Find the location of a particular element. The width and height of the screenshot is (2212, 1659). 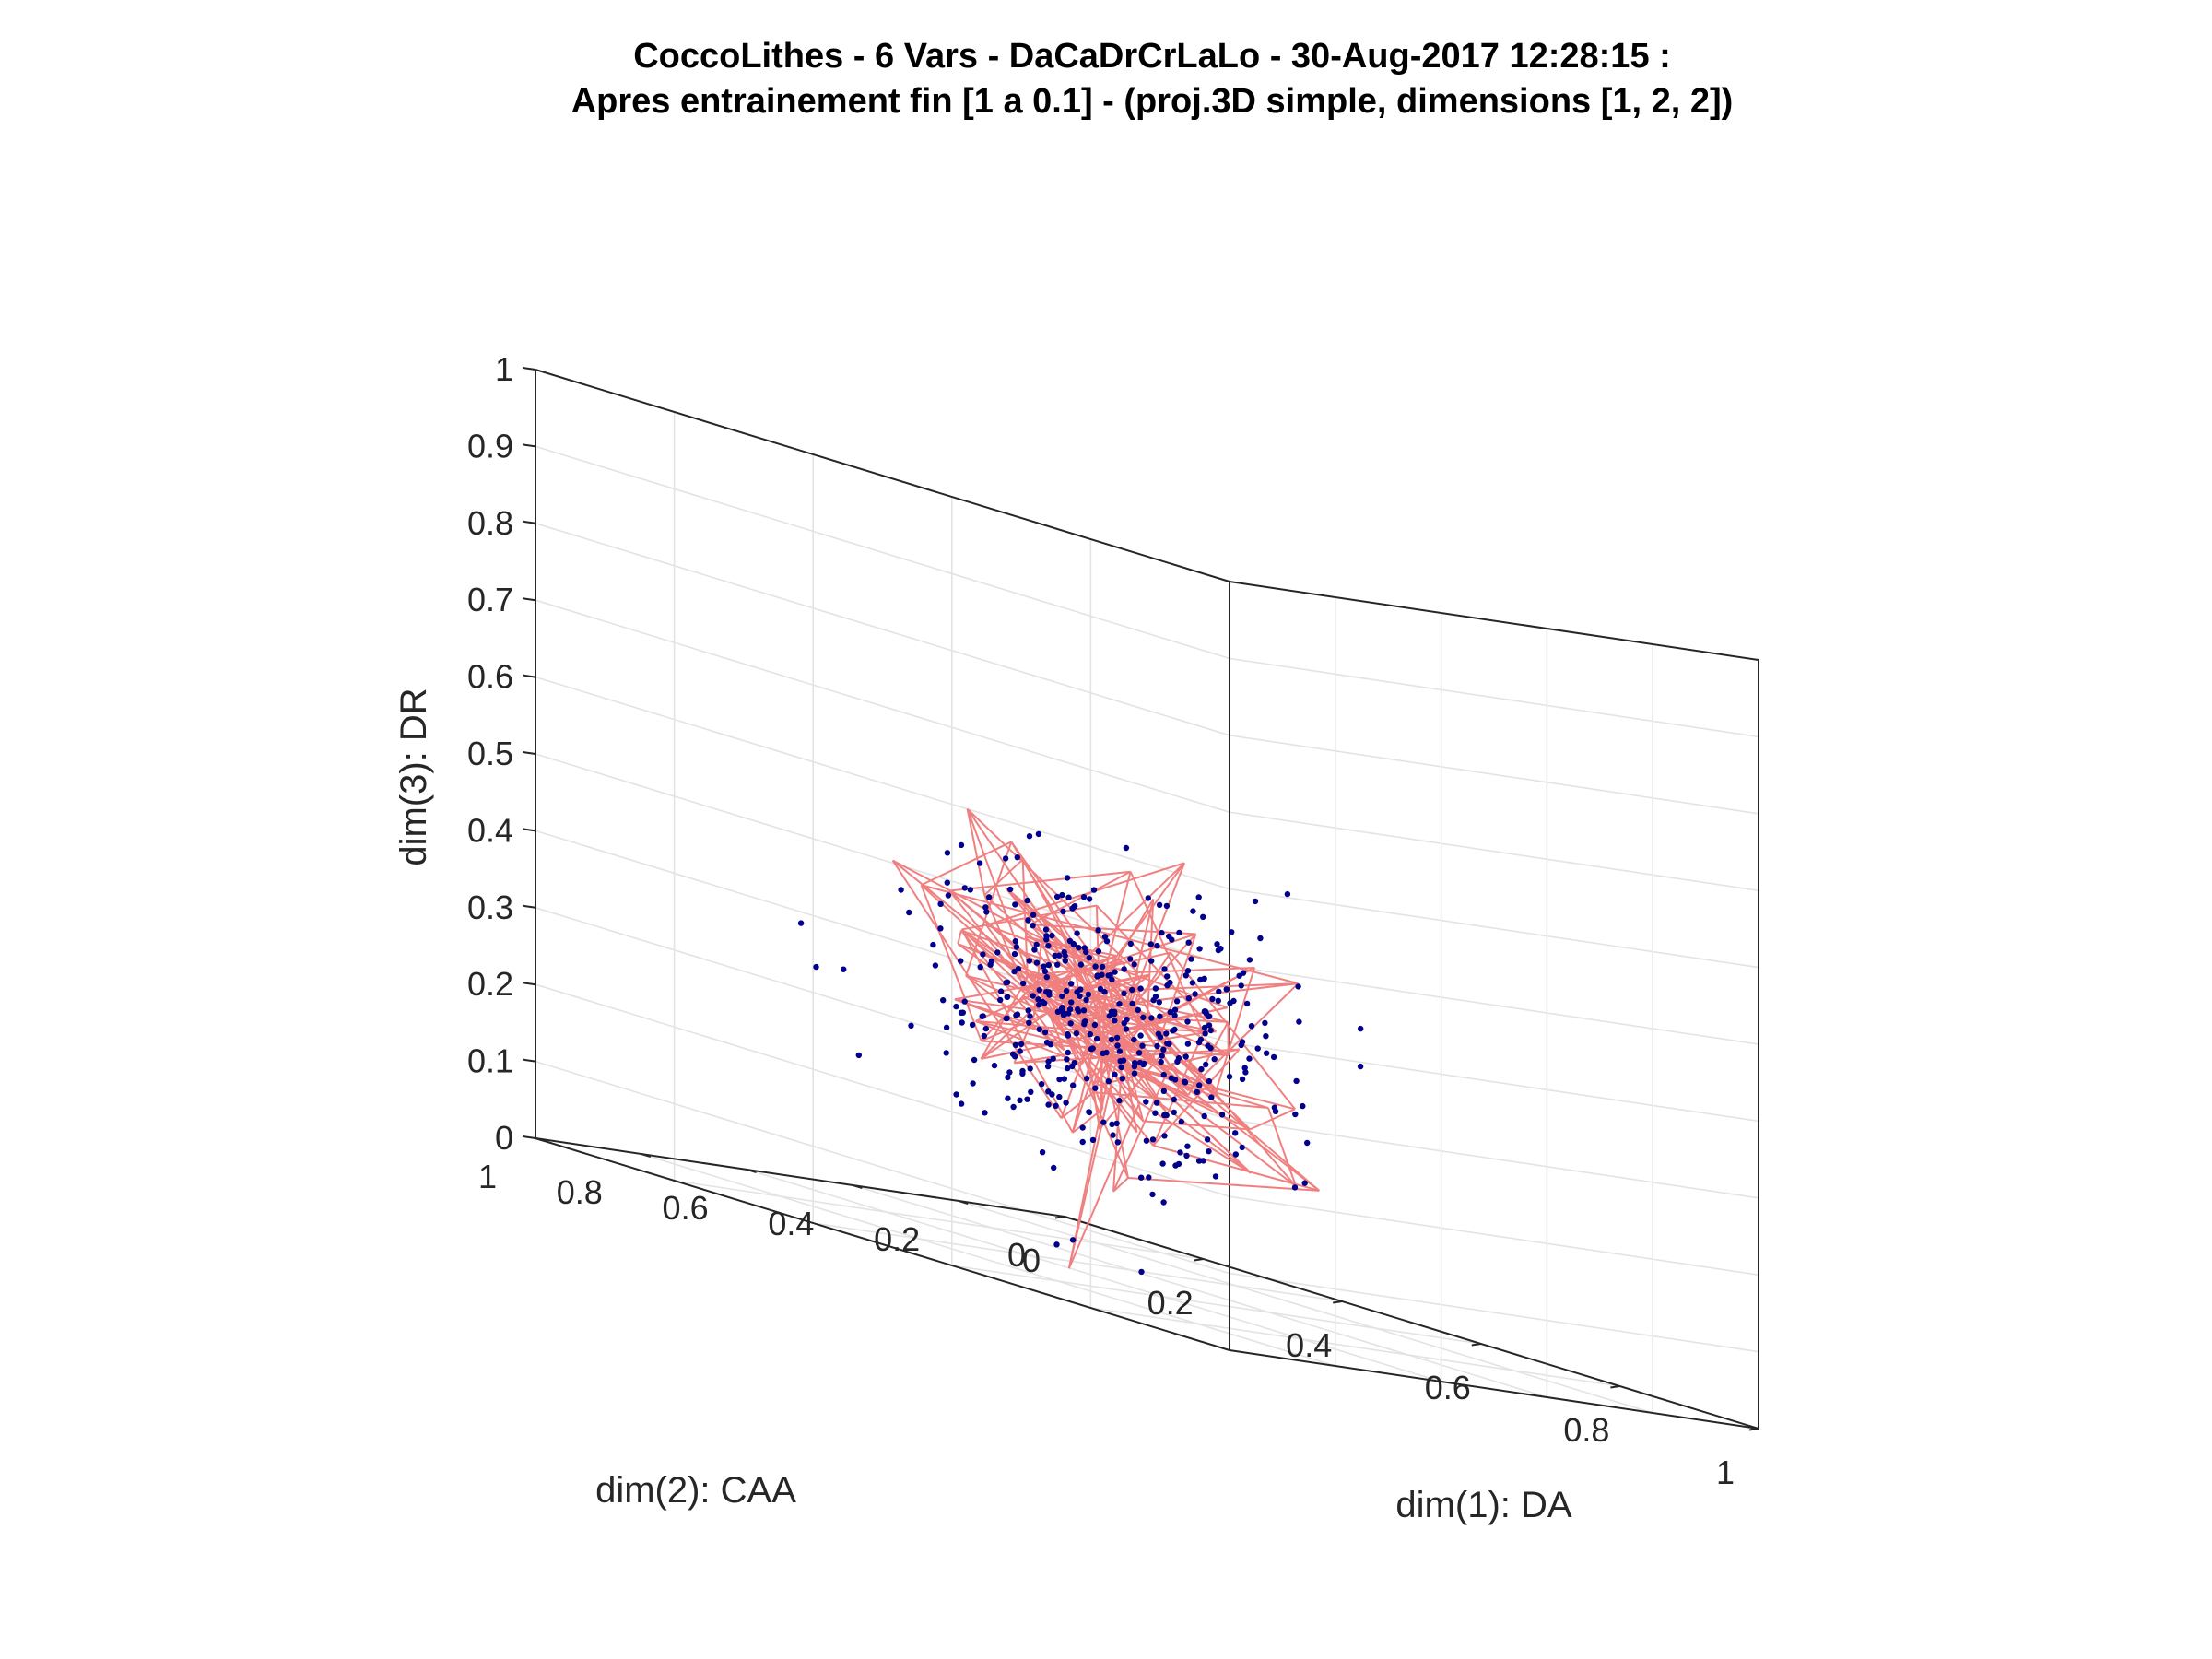

x-tick-label: 0.4 is located at coordinates (1309, 1345).